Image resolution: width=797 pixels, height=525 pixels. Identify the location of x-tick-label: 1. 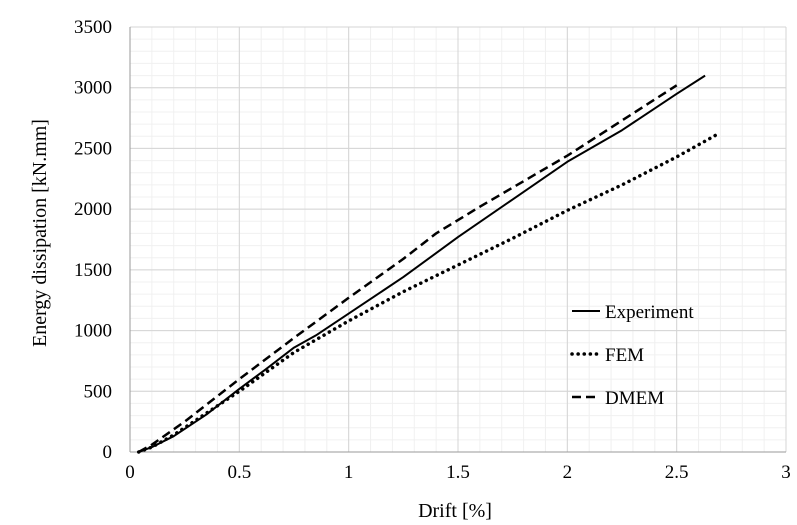
(349, 472).